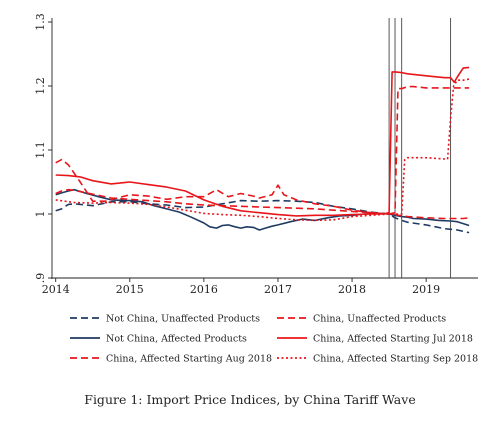 This screenshot has height=423, width=500. What do you see at coordinates (352, 289) in the screenshot?
I see `x-tick-label: 2018` at bounding box center [352, 289].